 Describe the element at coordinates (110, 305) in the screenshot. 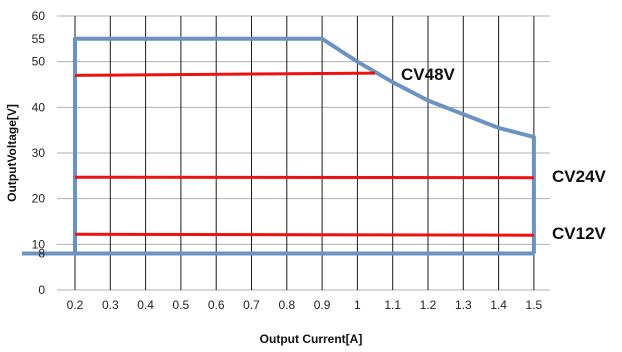

I see `x-tick-label: 0.3` at that location.